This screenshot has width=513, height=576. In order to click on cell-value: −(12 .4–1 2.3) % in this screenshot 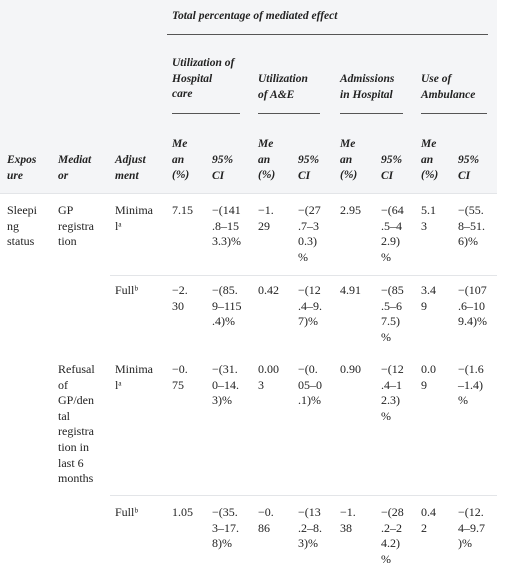, I will do `click(392, 392)`.